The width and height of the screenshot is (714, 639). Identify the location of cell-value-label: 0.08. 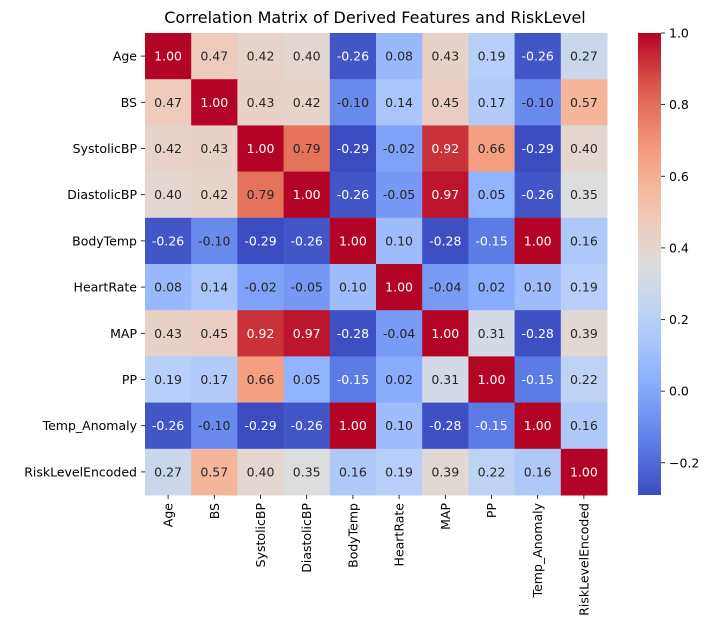
(168, 287).